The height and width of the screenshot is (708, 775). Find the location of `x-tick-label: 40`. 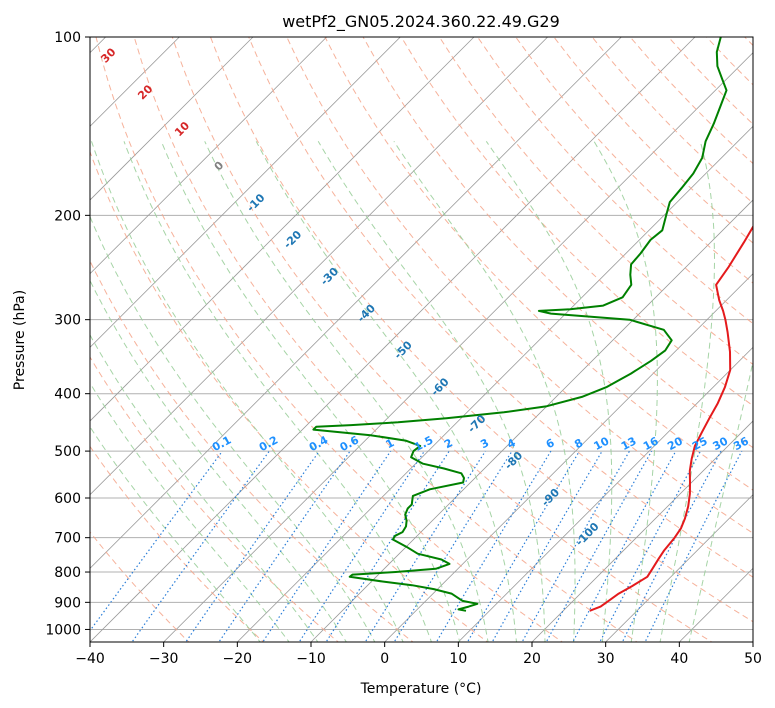

x-tick-label: 40 is located at coordinates (679, 659).